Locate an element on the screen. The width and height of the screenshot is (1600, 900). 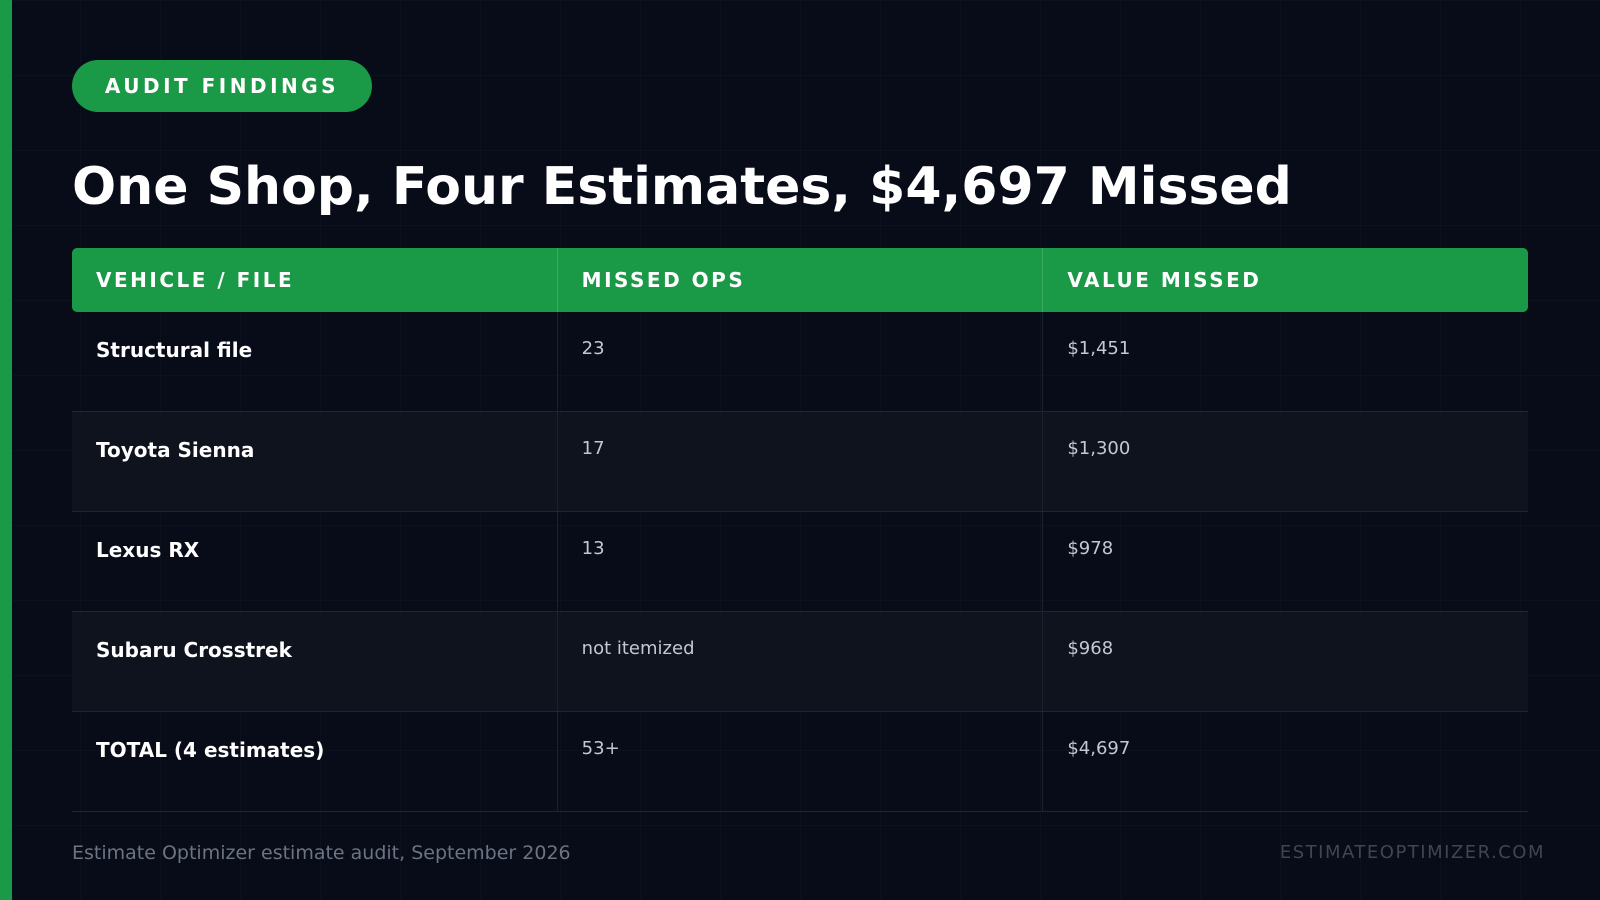
table-header: VEHICLE / FILE MISSED OPS VALUE MISSED is located at coordinates (800, 280).